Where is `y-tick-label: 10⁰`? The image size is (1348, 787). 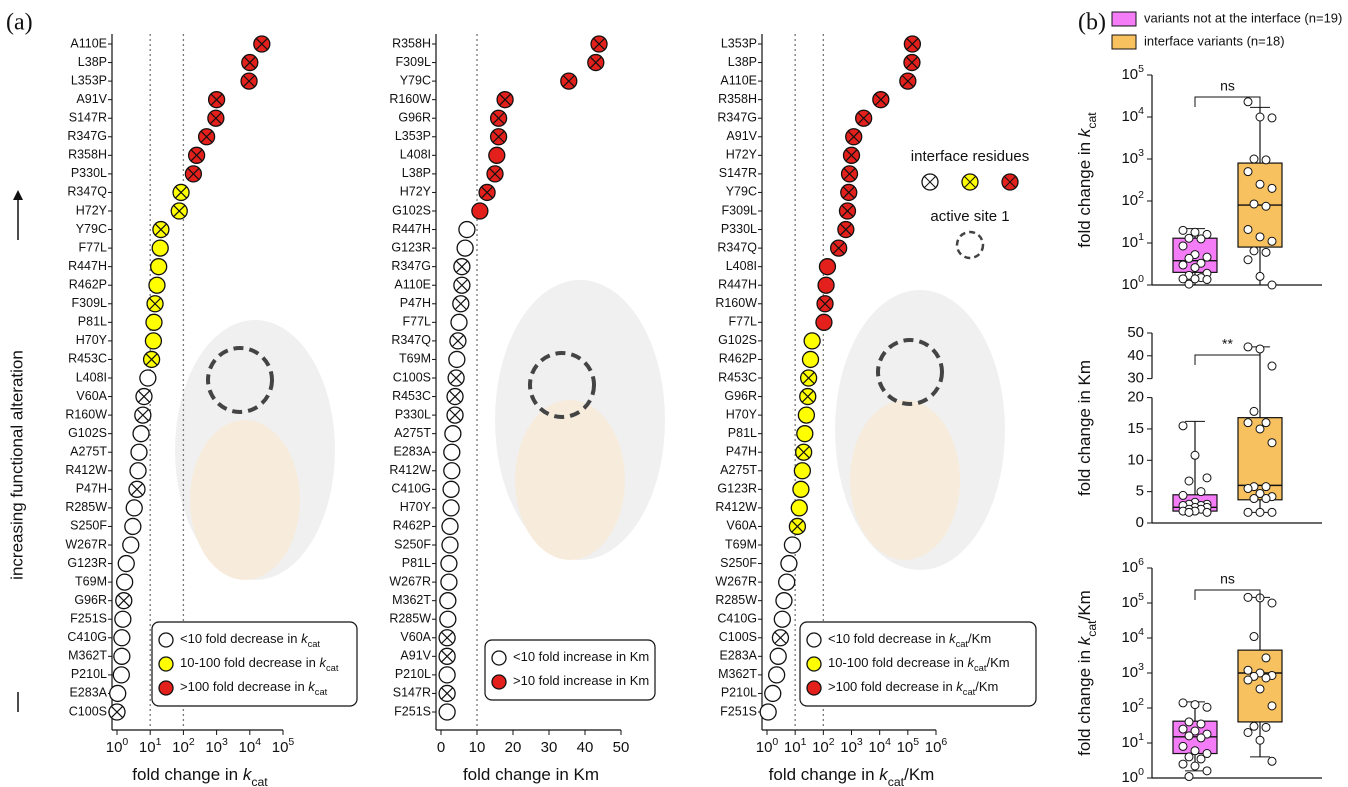 y-tick-label: 10⁰ is located at coordinates (1132, 283).